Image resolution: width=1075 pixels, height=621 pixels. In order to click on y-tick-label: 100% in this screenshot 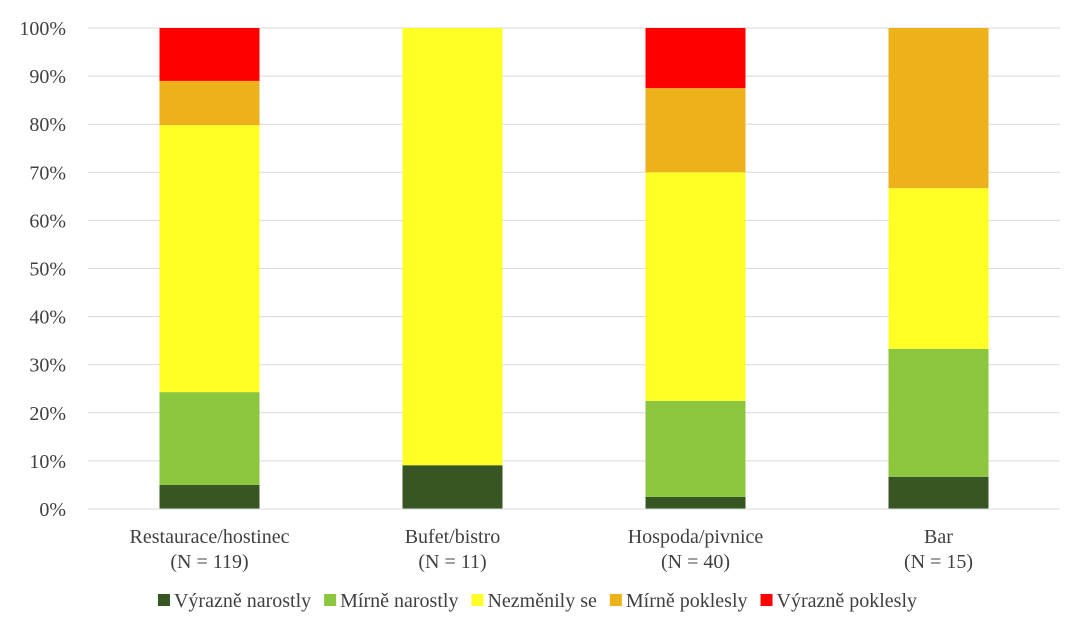, I will do `click(42, 29)`.